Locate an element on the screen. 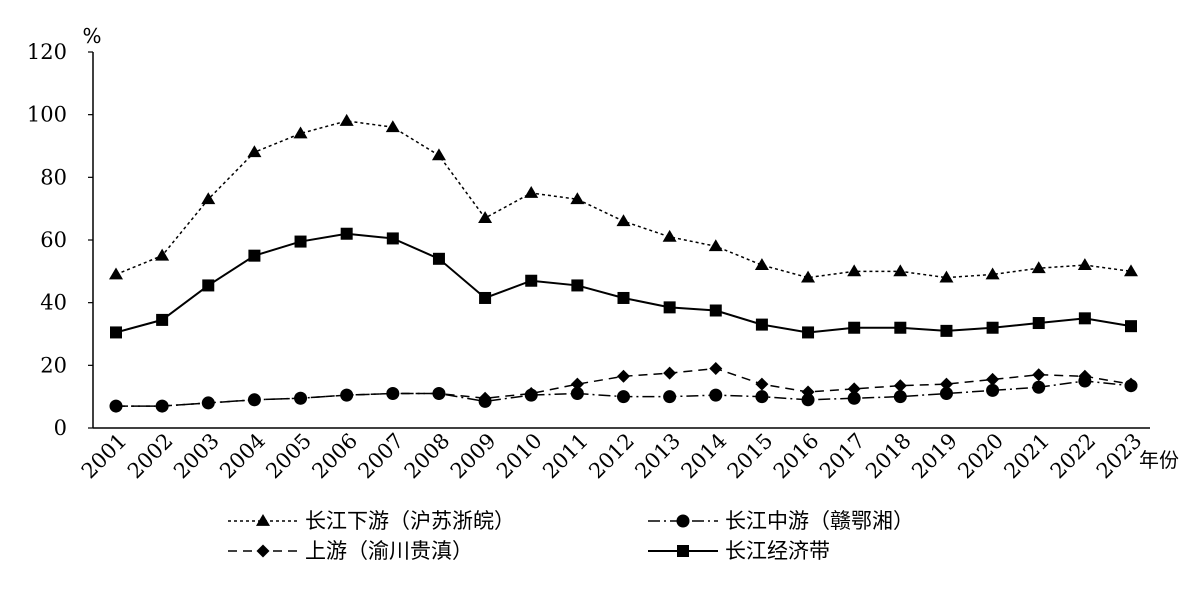 The image size is (1200, 594). x-tick-label: 2017 is located at coordinates (842, 456).